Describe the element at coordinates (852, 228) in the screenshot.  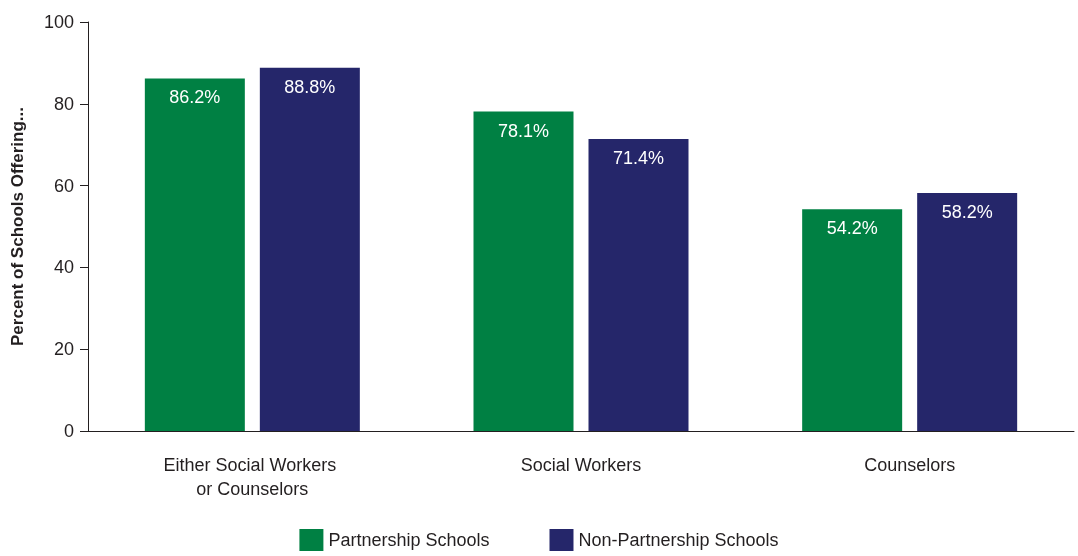
I see `data-label: 54.2%` at that location.